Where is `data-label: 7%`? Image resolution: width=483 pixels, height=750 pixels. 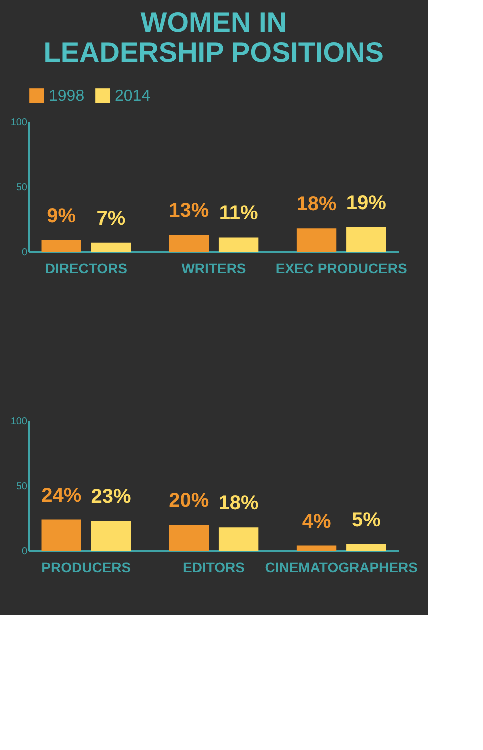
data-label: 7% is located at coordinates (111, 219).